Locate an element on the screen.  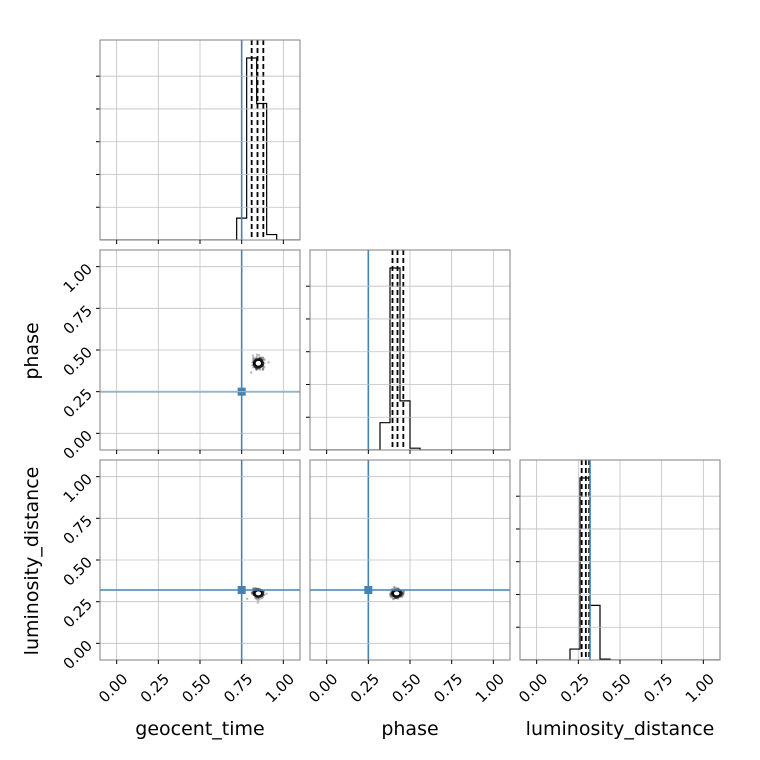
panel-phase-vs-luminosity-distance: 0.00 0.25 0.50 0.75 1.00 is located at coordinates (408, 582).